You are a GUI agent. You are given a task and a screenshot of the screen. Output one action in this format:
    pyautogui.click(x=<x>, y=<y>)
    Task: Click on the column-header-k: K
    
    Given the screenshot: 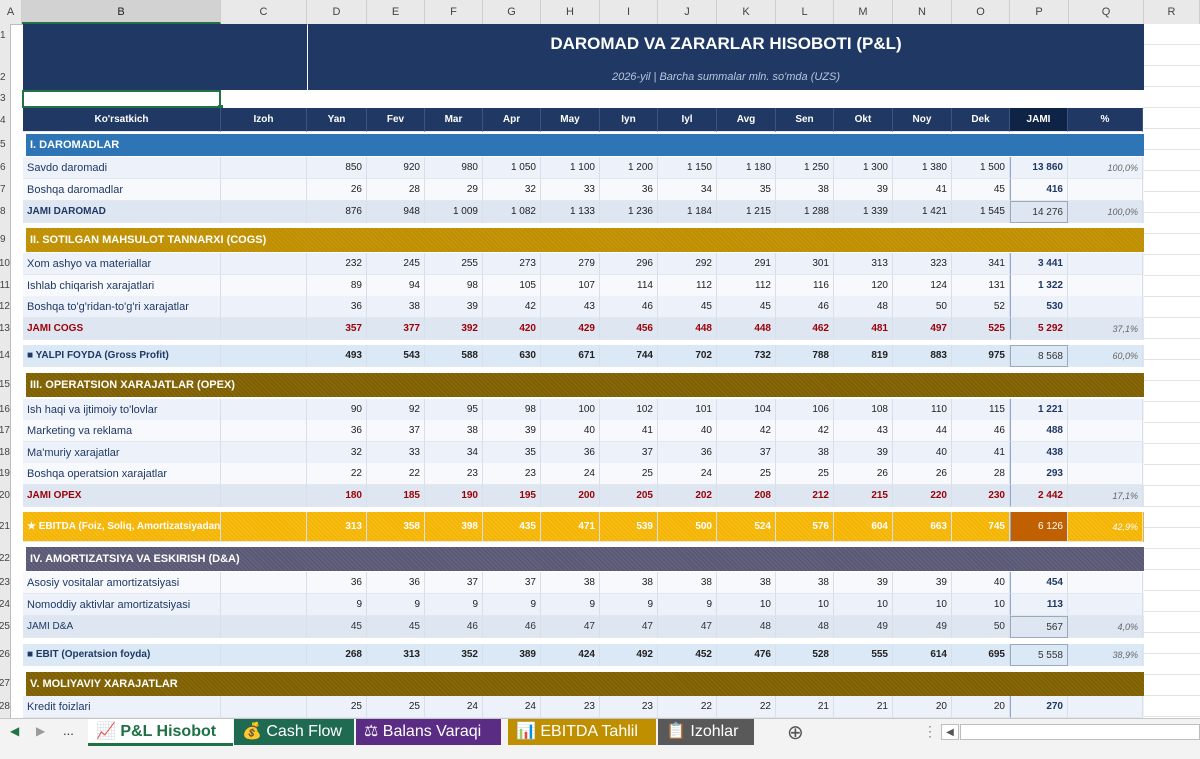 What is the action you would take?
    pyautogui.click(x=746, y=12)
    